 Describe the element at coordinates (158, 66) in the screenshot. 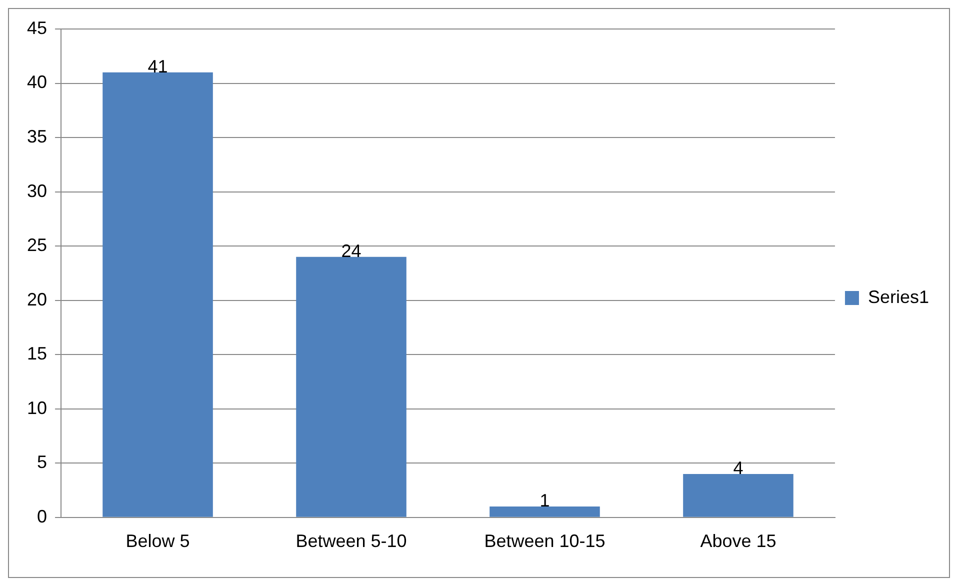

I see `data-label: 41` at that location.